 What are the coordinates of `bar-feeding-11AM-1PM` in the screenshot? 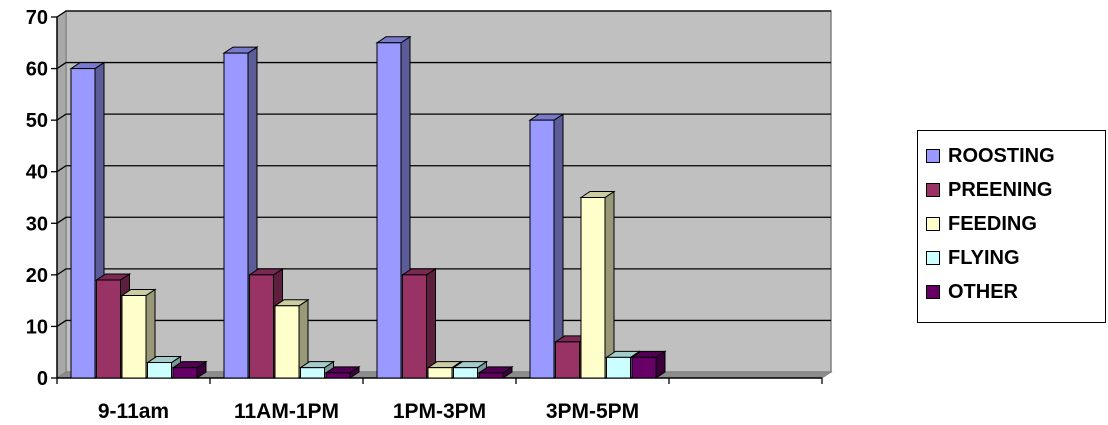 It's located at (291, 338).